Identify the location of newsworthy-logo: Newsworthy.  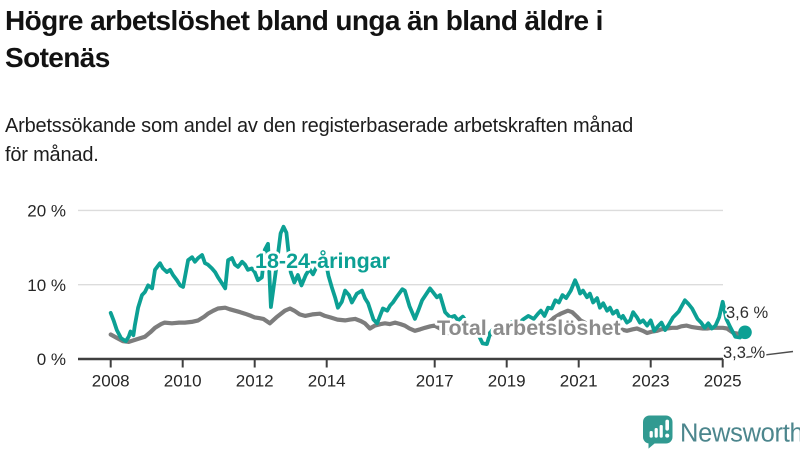
(721, 432).